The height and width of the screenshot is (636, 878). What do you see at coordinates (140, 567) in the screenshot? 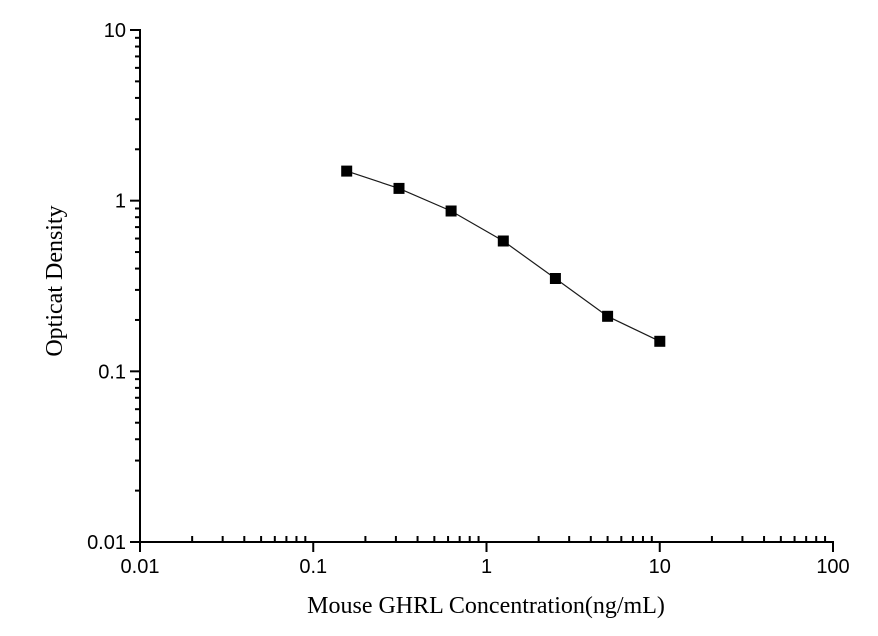
I see `x-tick-label: 0.01` at bounding box center [140, 567].